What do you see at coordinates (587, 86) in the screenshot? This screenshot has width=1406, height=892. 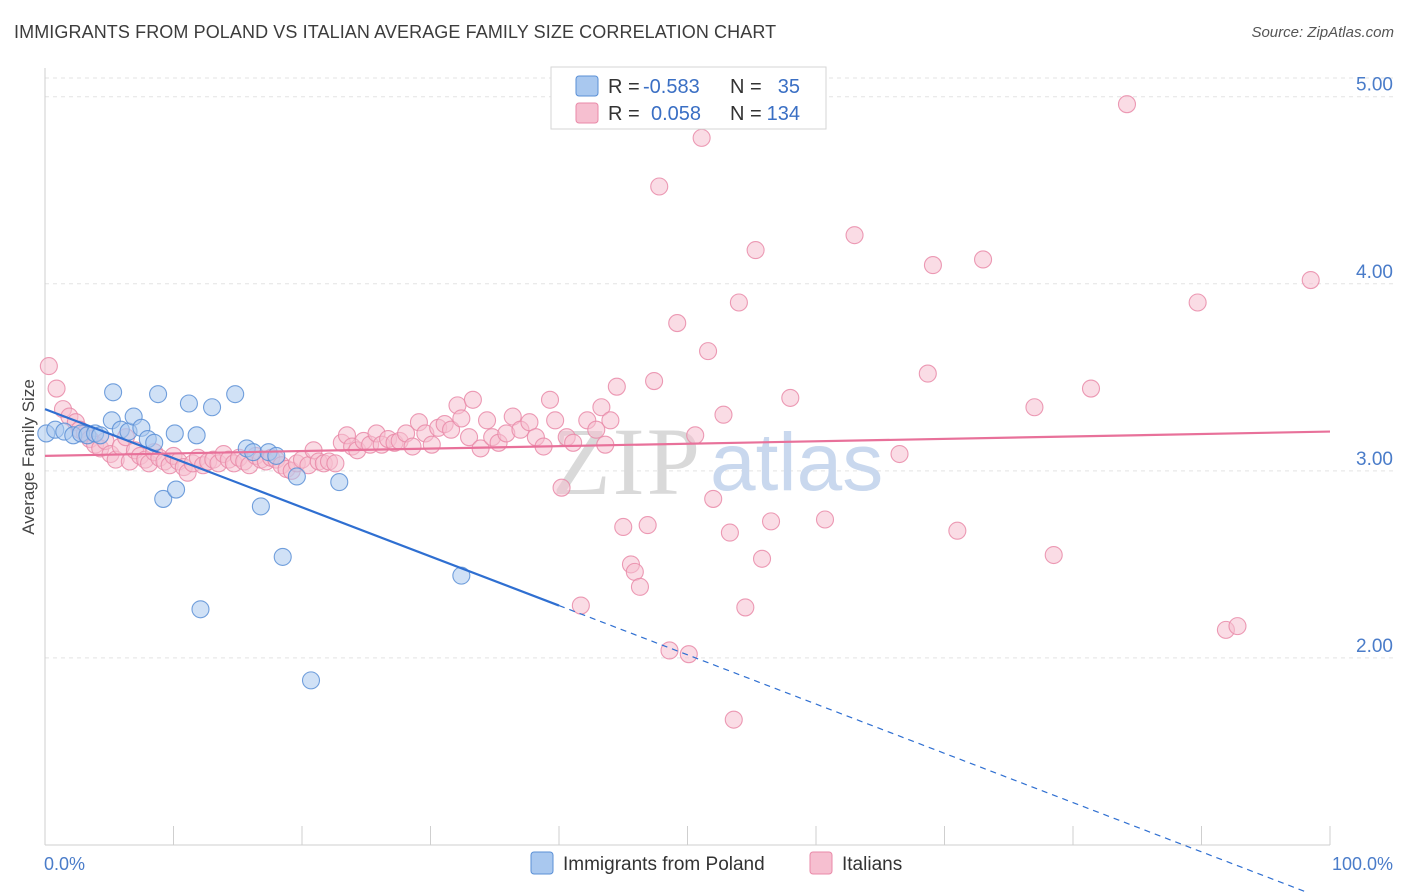 I see `stats-swatch-poland` at bounding box center [587, 86].